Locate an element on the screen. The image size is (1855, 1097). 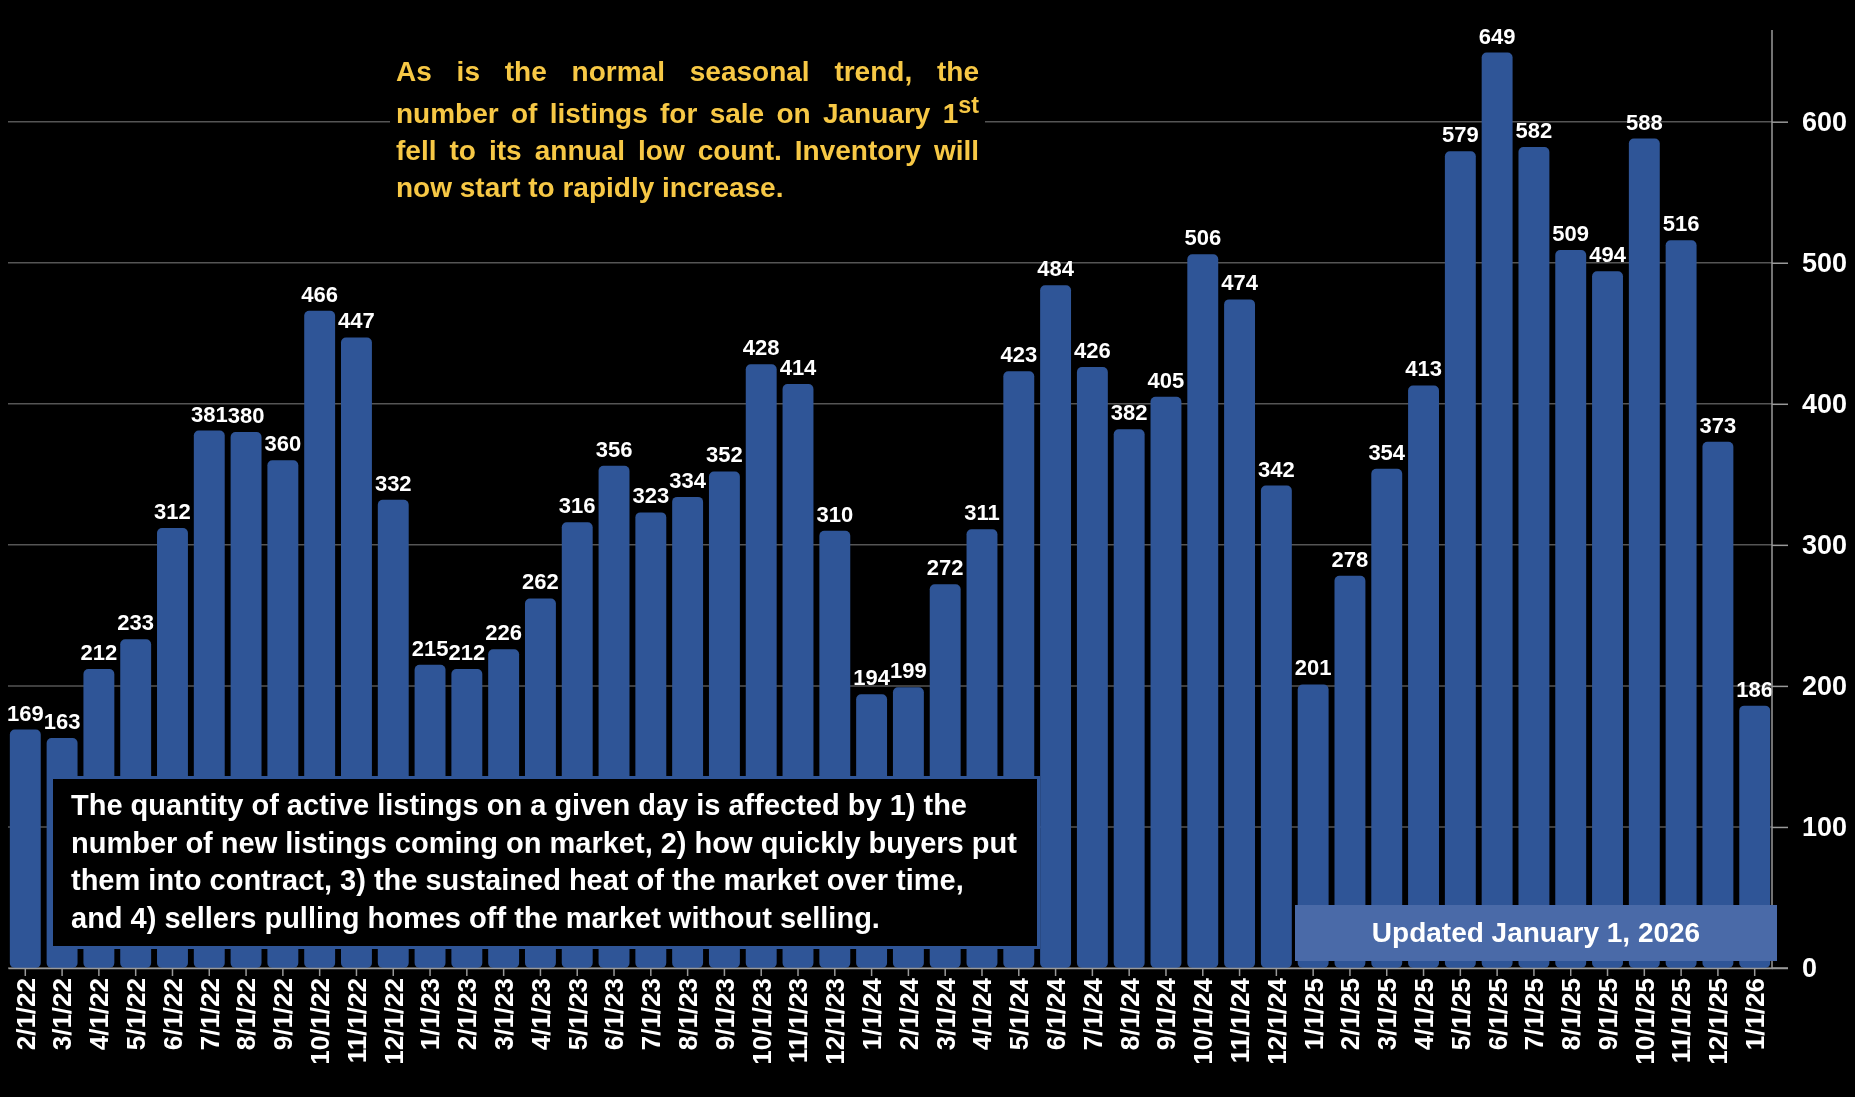
data-label: 356 is located at coordinates (614, 449).